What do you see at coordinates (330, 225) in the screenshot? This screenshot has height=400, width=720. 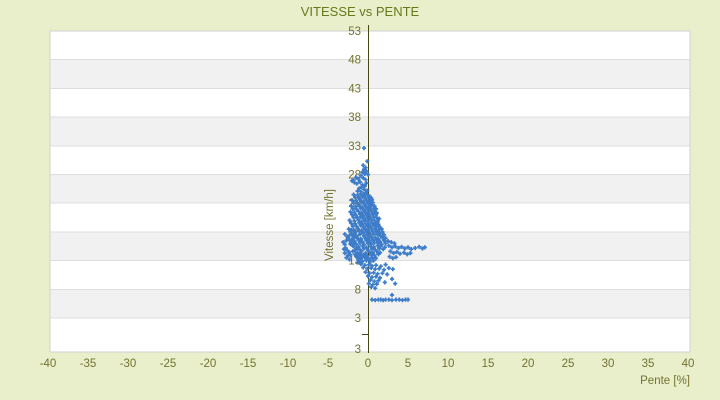 I see `y-axis-title: Vitesse [km/h]` at bounding box center [330, 225].